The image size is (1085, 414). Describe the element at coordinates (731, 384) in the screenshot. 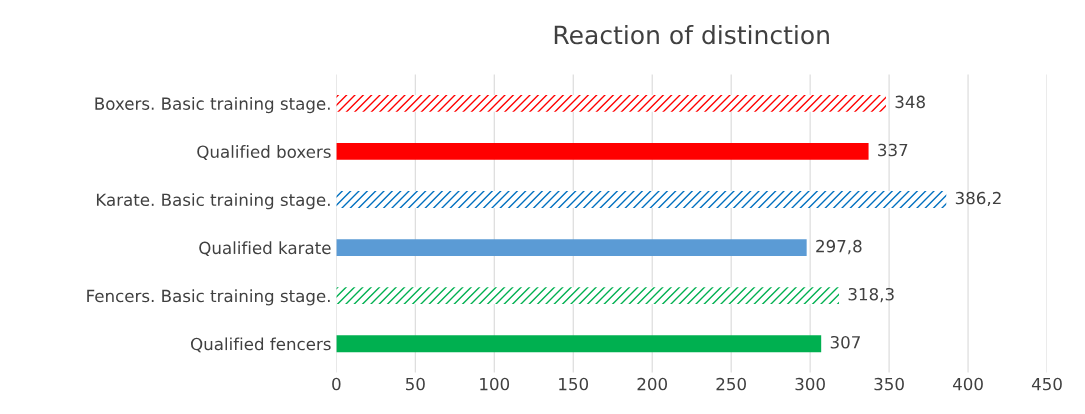

I see `x-tick-label: 250` at that location.